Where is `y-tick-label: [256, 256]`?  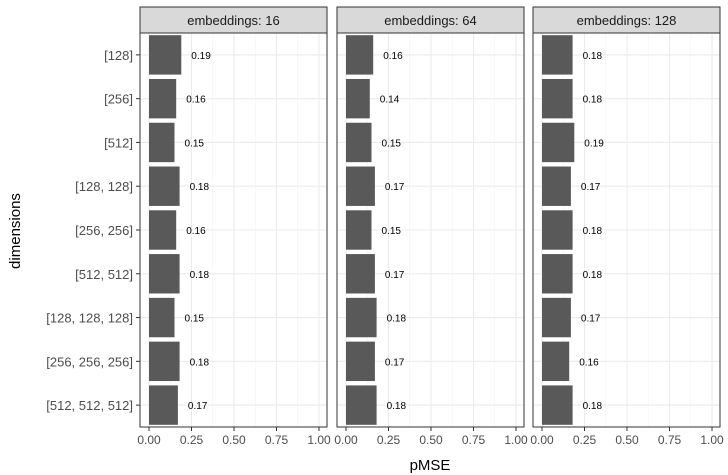
y-tick-label: [256, 256] is located at coordinates (104, 230).